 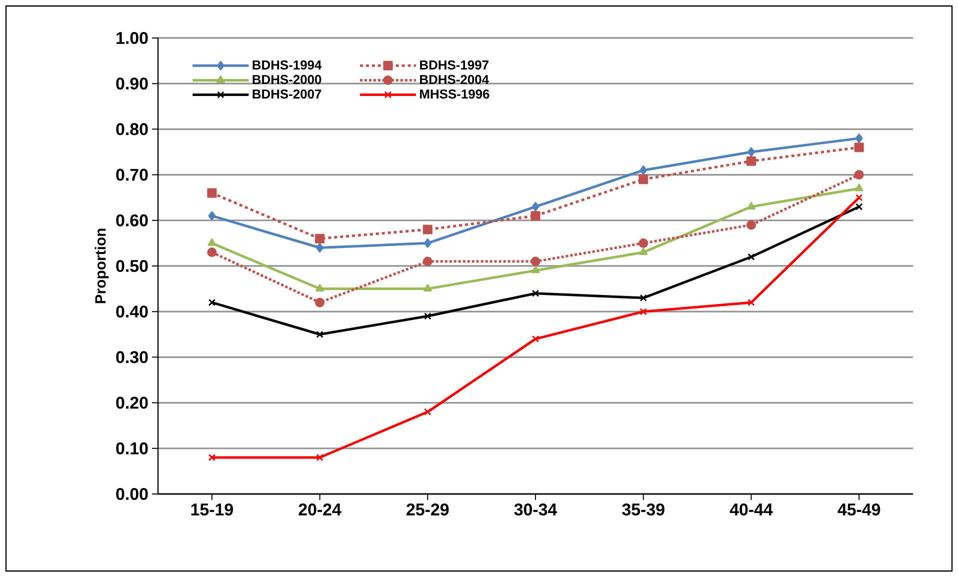 What do you see at coordinates (859, 510) in the screenshot?
I see `x-tick-label: 45-49` at bounding box center [859, 510].